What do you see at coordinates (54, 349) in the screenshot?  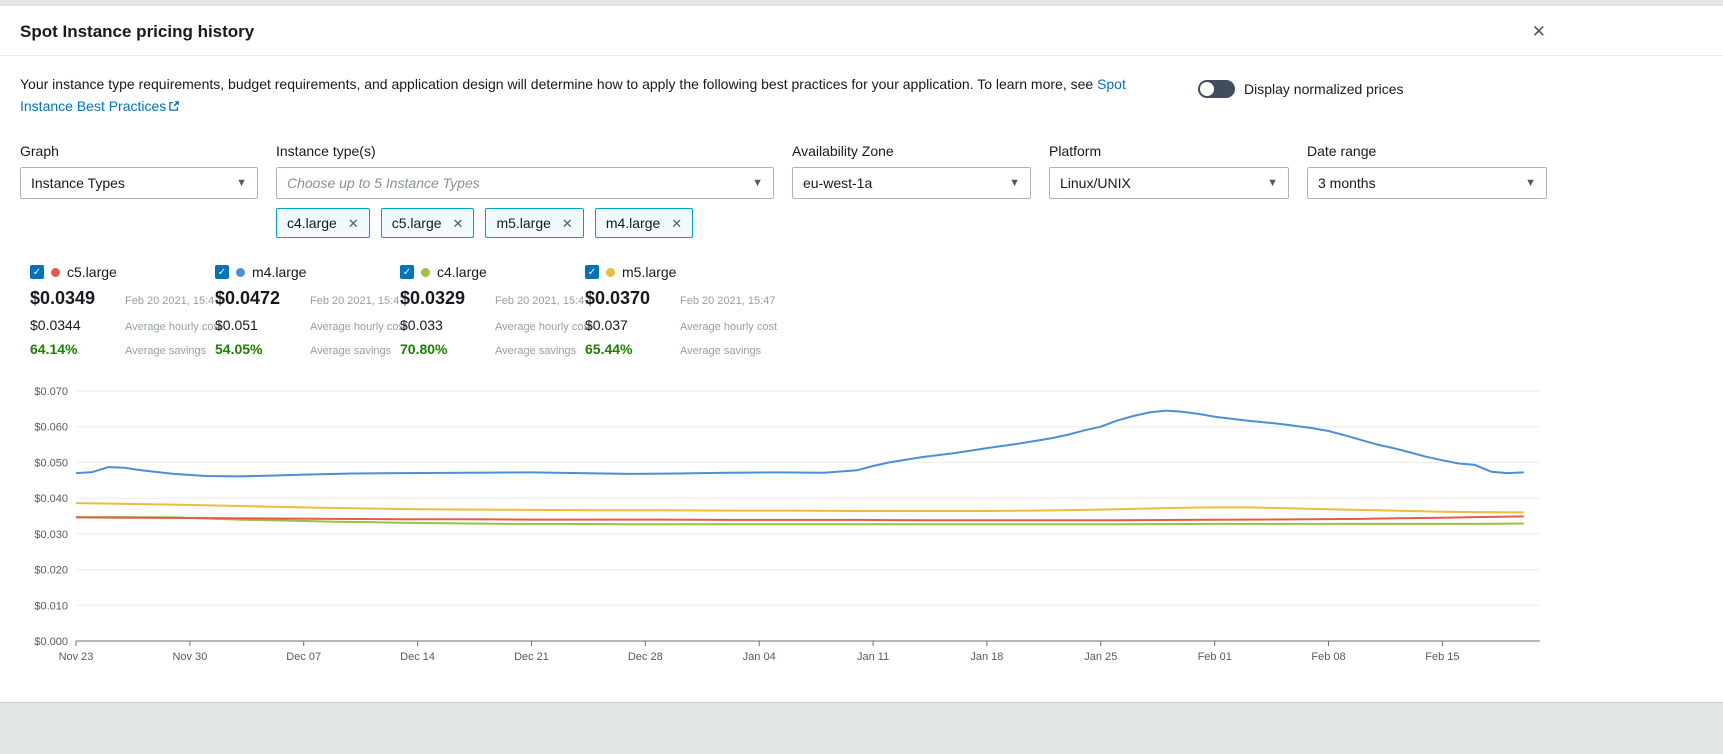 I see `average-savings: 64.14%` at bounding box center [54, 349].